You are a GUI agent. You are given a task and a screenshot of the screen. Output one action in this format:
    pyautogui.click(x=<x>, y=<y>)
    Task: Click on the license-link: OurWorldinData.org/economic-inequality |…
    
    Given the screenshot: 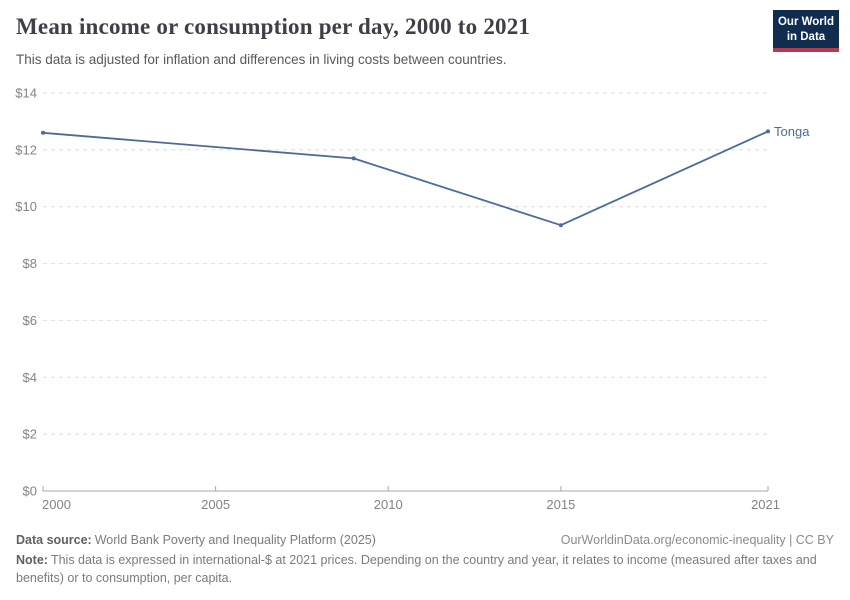 What is the action you would take?
    pyautogui.click(x=697, y=540)
    